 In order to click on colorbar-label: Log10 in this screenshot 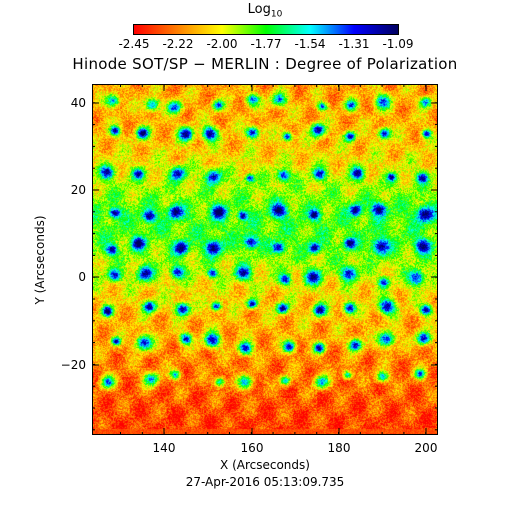, I will do `click(265, 11)`.